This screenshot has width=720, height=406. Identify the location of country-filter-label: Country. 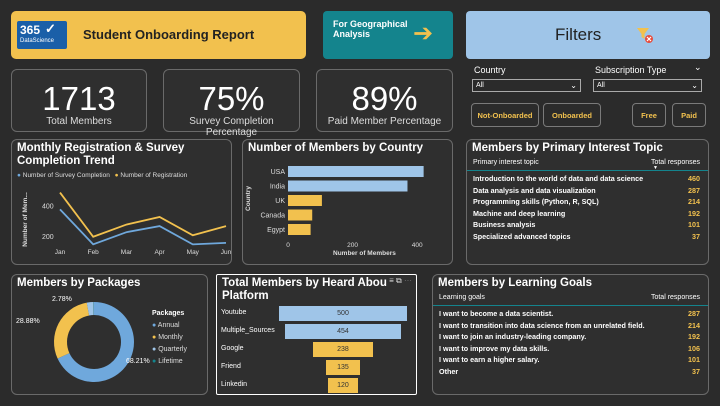
(490, 70).